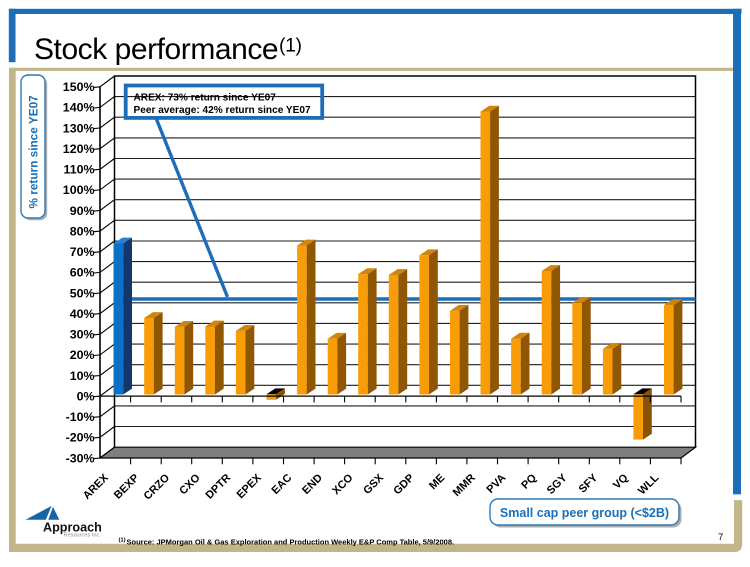 The width and height of the screenshot is (750, 567). I want to click on svg-text: 140%, so click(79, 108).